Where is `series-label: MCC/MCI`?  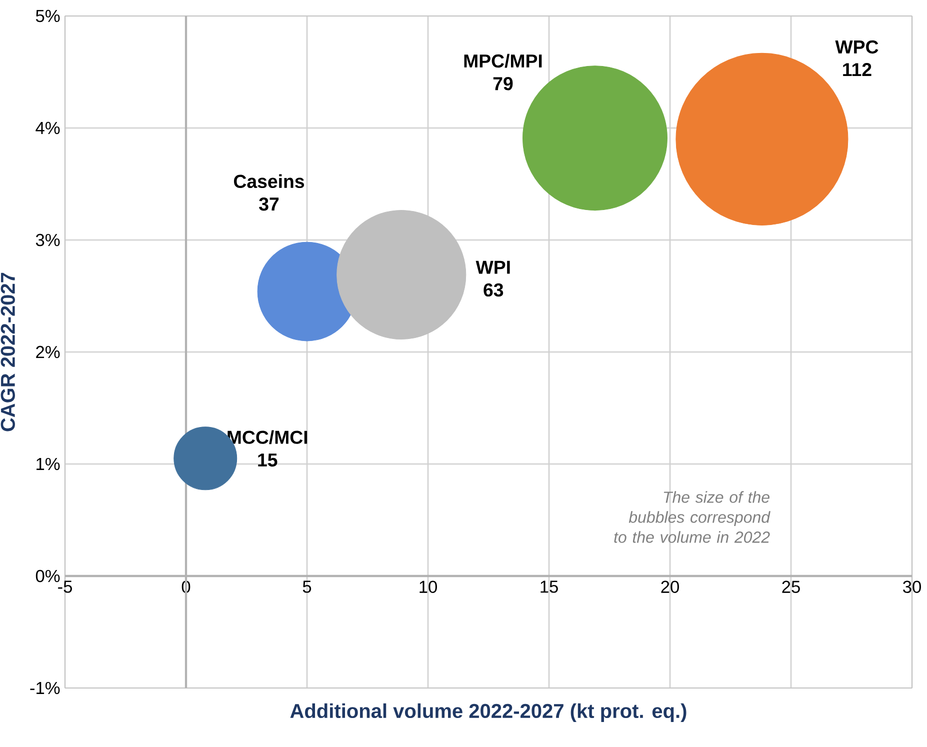 series-label: MCC/MCI is located at coordinates (268, 437).